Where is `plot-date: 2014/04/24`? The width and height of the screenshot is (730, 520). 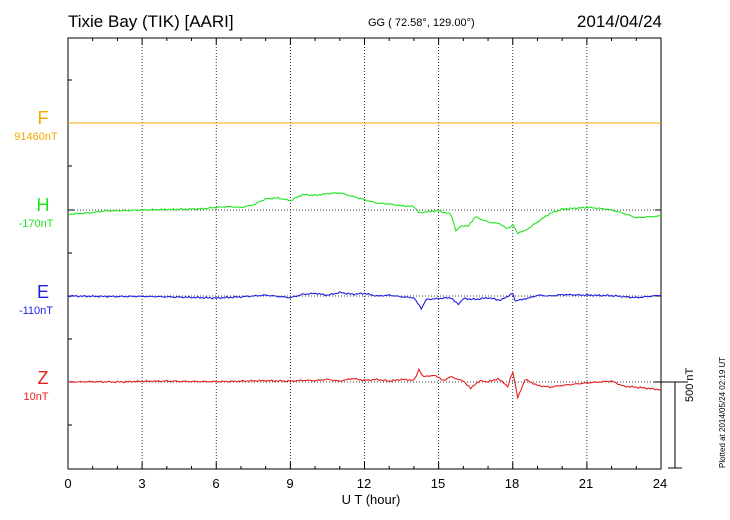 plot-date: 2014/04/24 is located at coordinates (619, 21).